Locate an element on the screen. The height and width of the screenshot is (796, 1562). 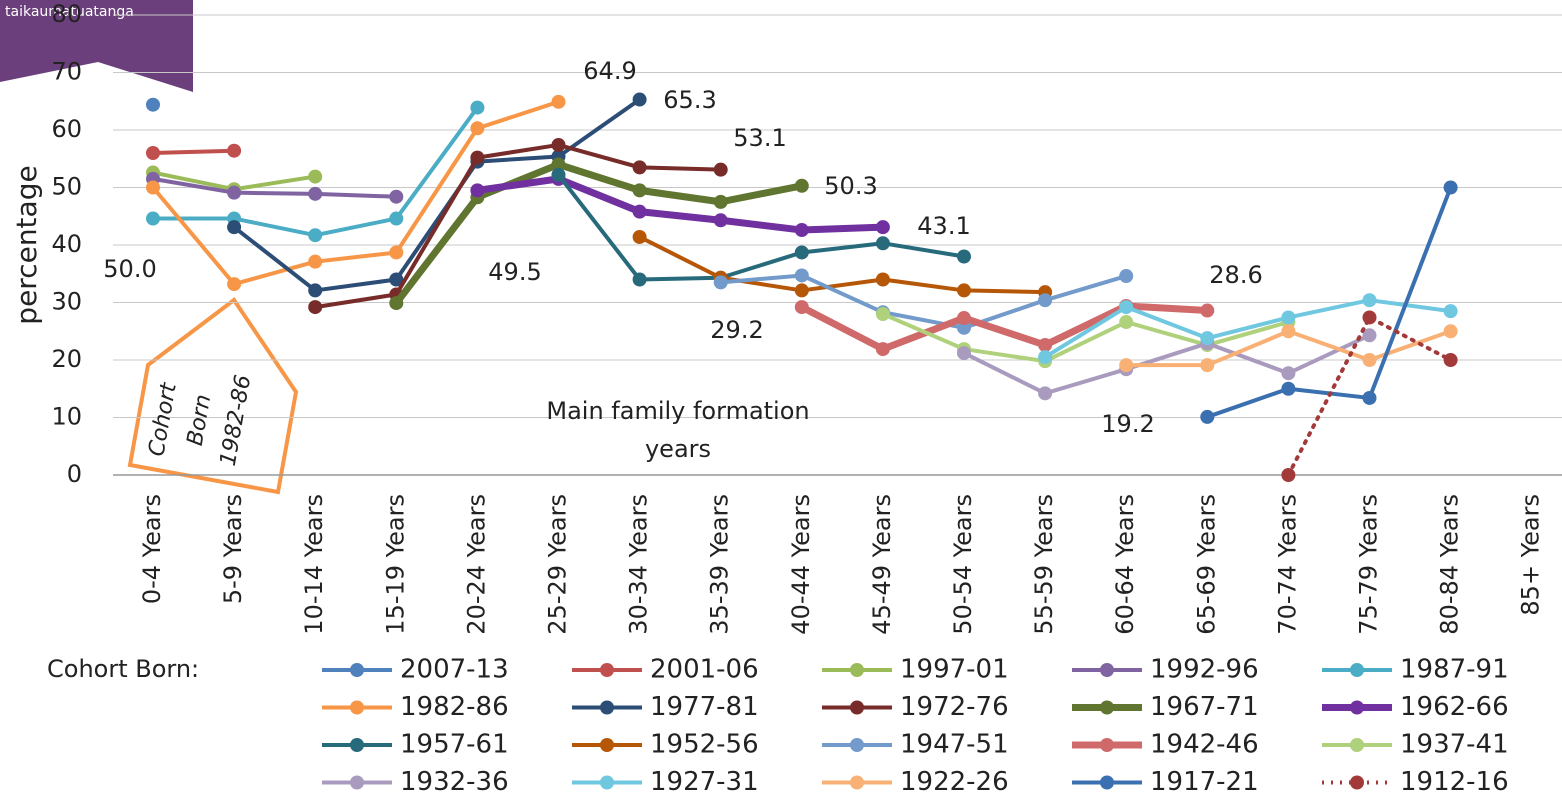
callout-text: Born is located at coordinates (200, 420).